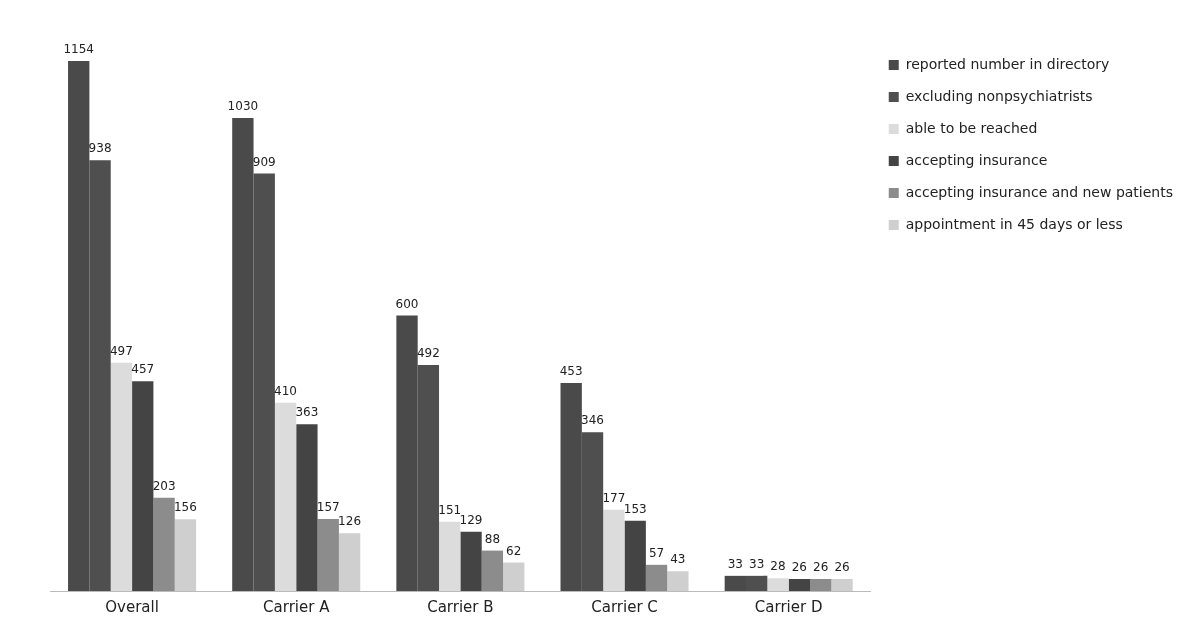  I want to click on data-label: 157, so click(328, 507).